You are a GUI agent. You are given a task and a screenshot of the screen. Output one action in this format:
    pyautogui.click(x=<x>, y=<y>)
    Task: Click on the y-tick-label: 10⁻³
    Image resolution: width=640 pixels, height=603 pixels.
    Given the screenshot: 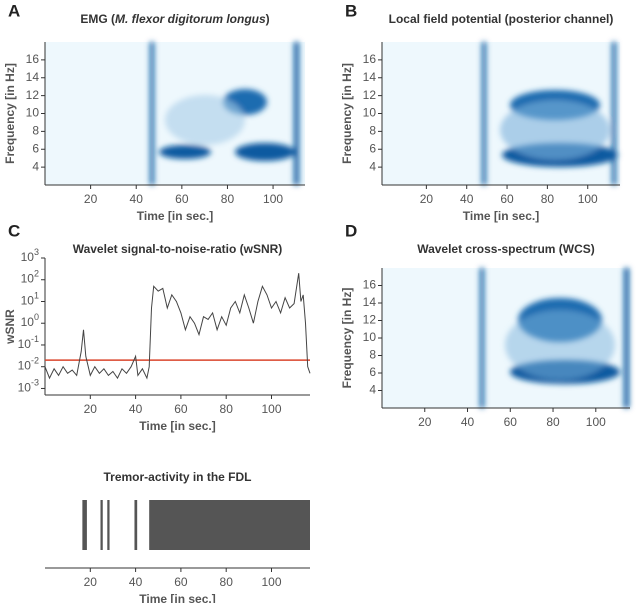 What is the action you would take?
    pyautogui.click(x=28, y=386)
    